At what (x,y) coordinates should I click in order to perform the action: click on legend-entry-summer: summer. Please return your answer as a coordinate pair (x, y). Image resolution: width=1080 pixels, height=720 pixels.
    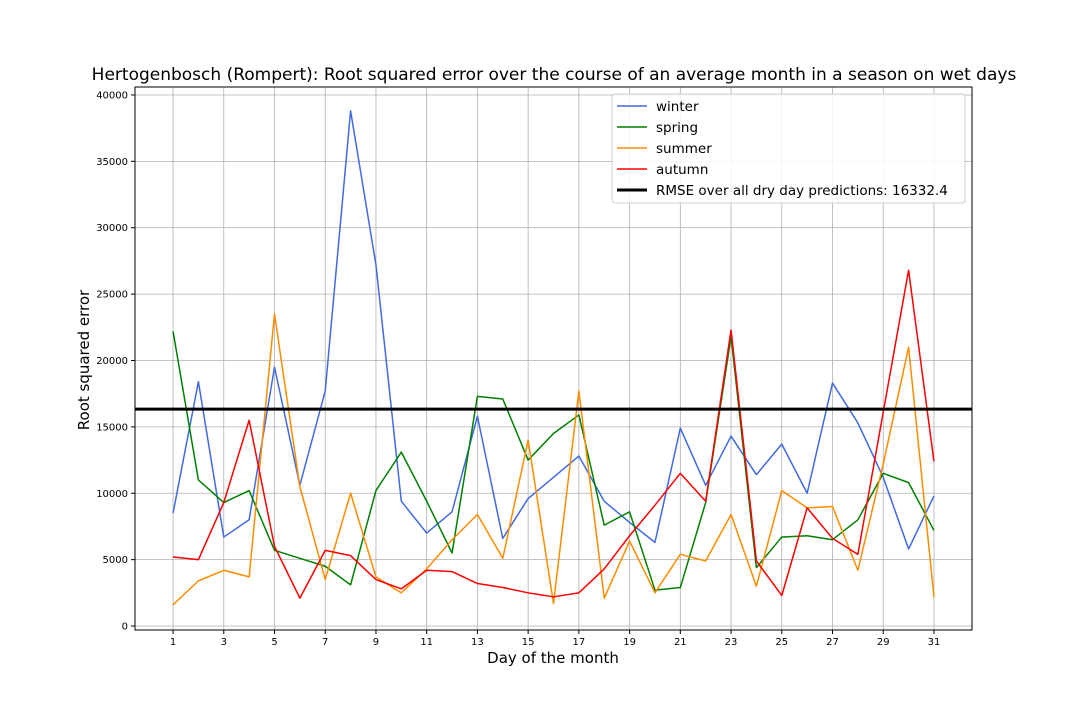
    Looking at the image, I should click on (664, 149).